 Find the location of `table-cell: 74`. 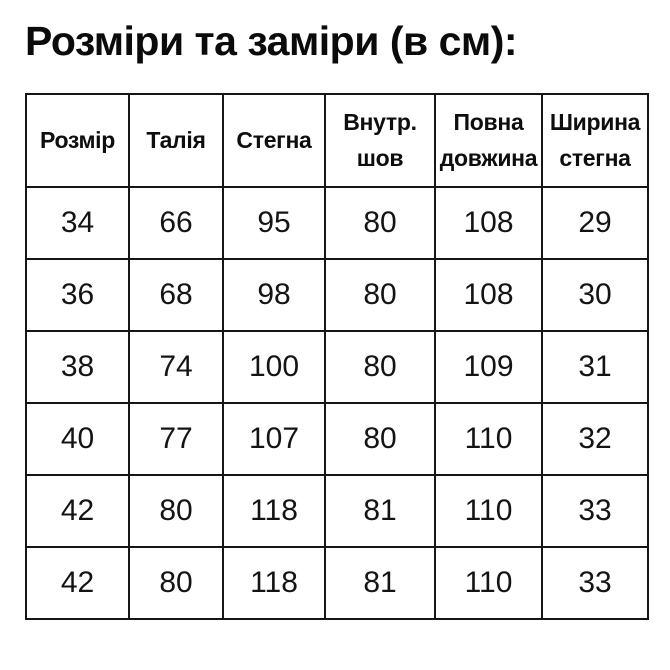

table-cell: 74 is located at coordinates (176, 367).